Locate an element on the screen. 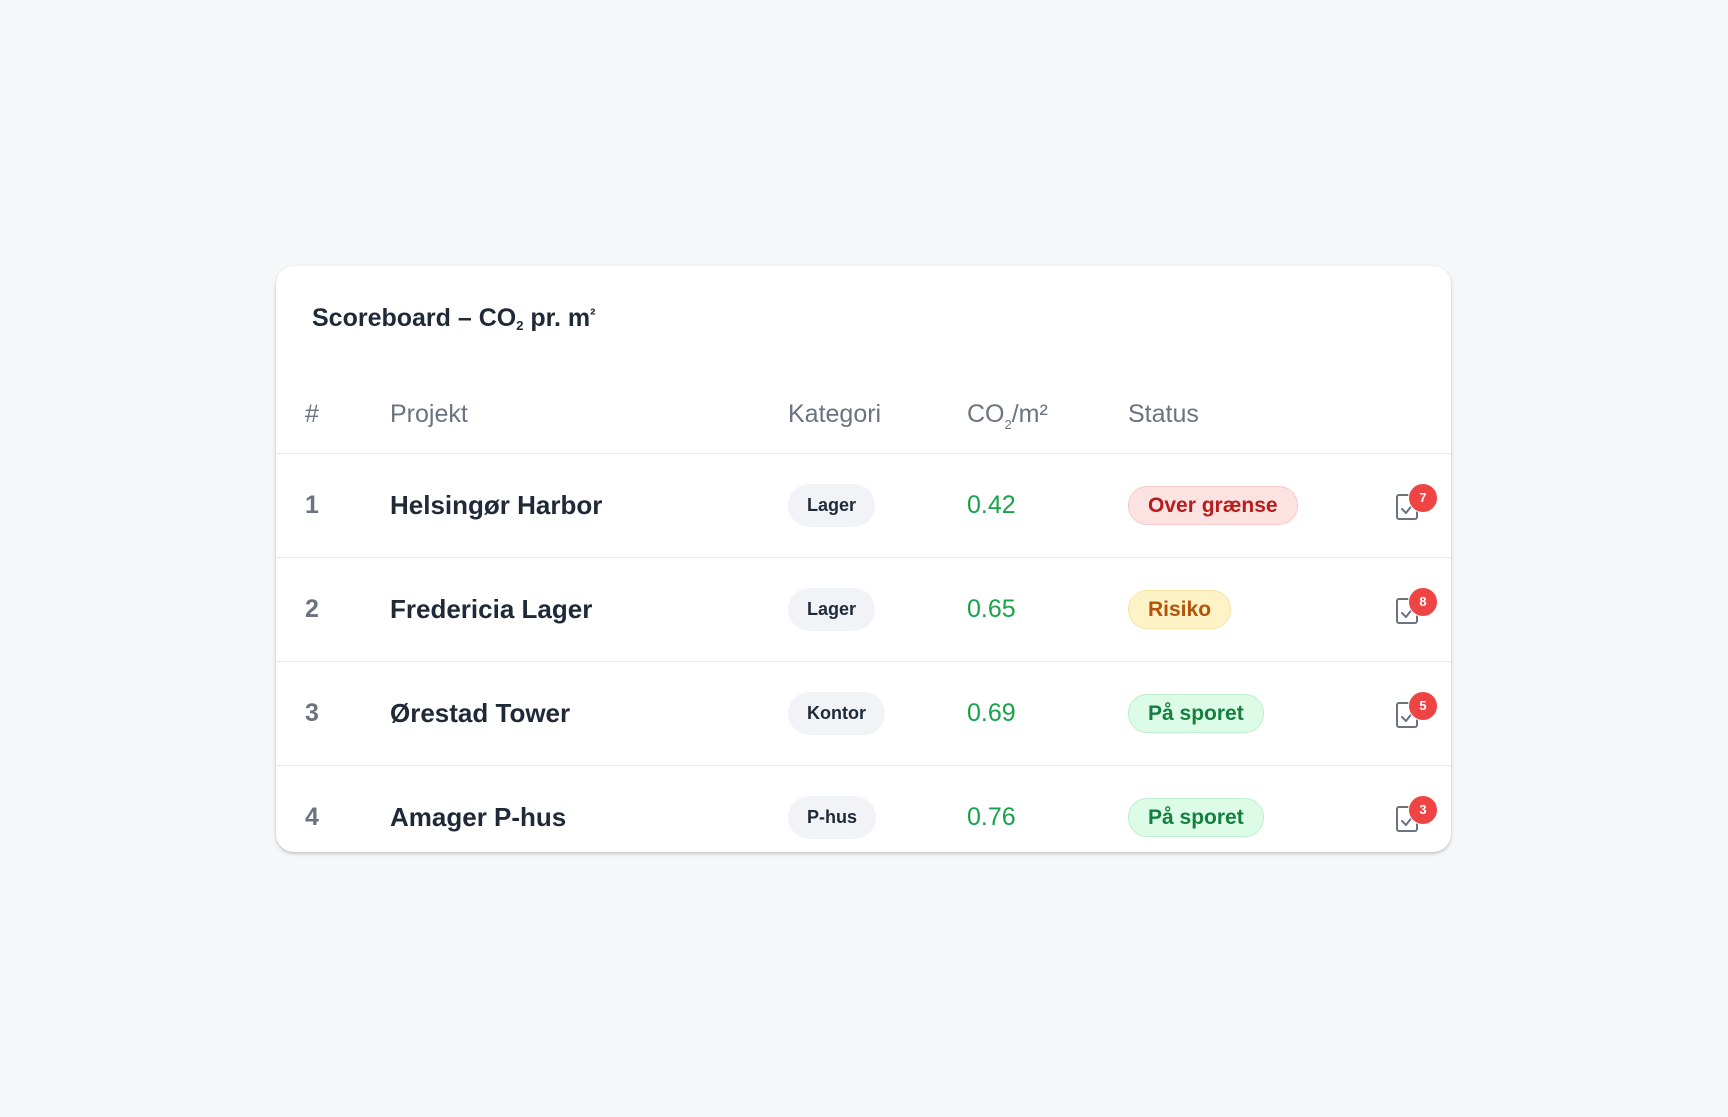 The width and height of the screenshot is (1728, 1117). status-cell: Over grænse is located at coordinates (1213, 505).